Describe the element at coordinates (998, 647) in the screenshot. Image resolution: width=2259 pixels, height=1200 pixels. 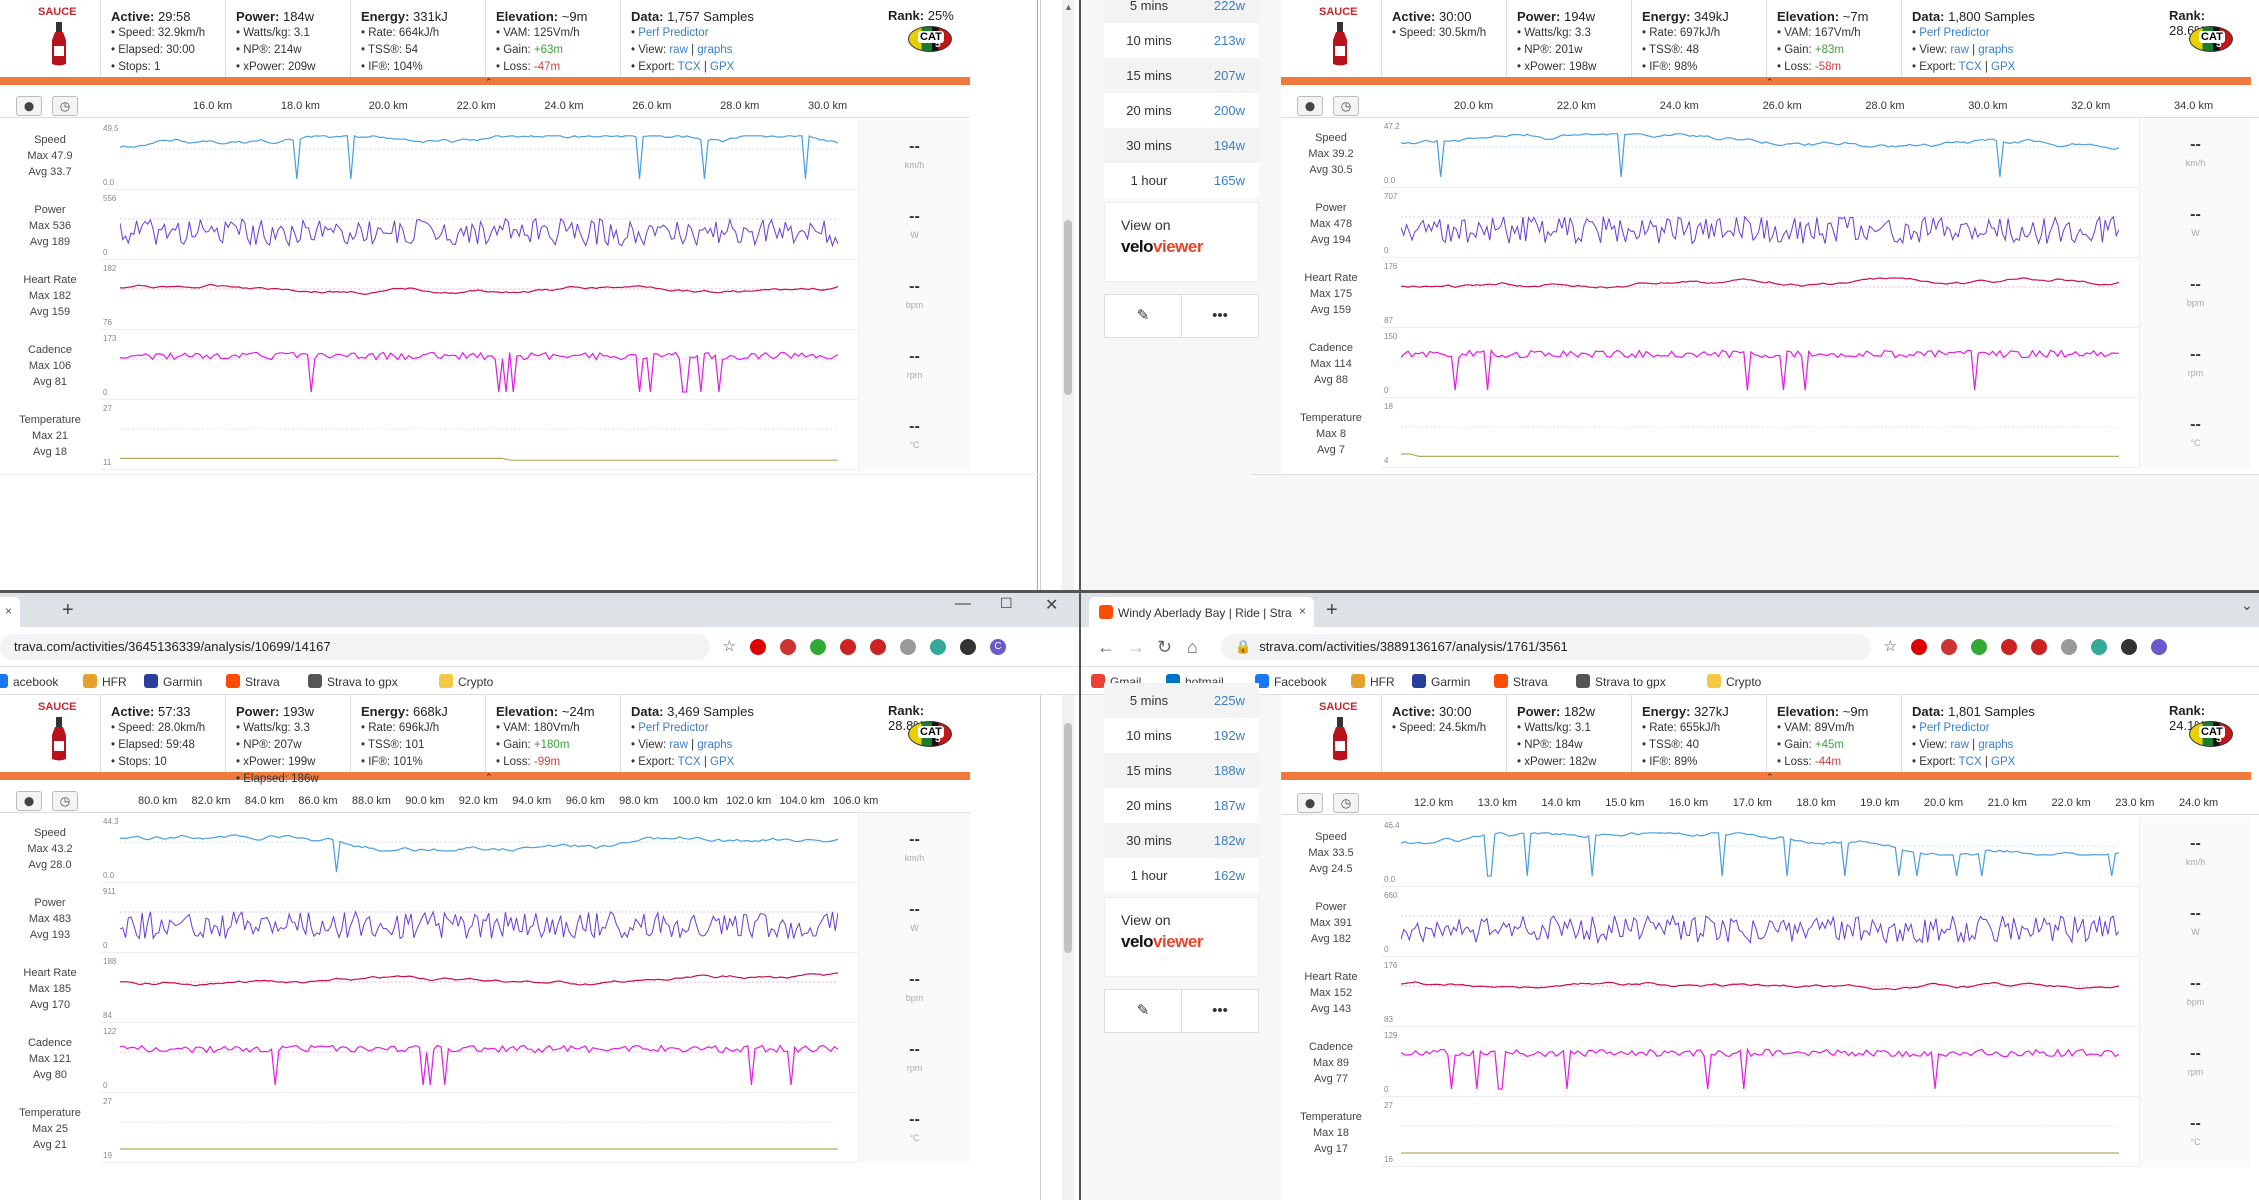
I see `profile-avatar: C` at that location.